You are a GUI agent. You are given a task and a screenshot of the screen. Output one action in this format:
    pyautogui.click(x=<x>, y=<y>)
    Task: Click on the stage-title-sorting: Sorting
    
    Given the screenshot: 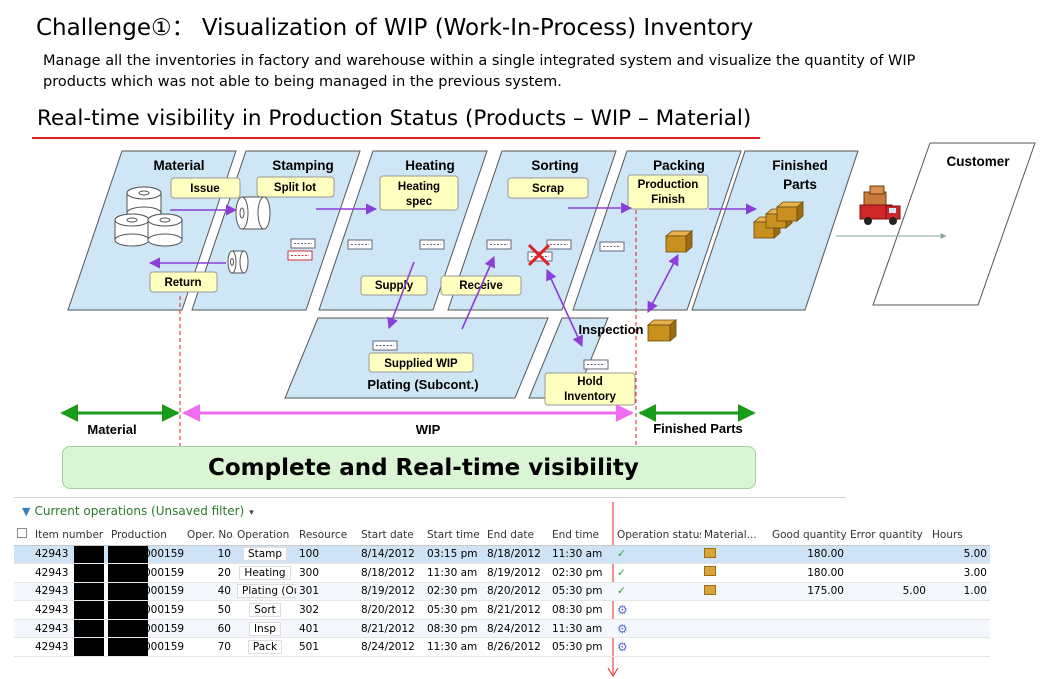 What is the action you would take?
    pyautogui.click(x=554, y=165)
    